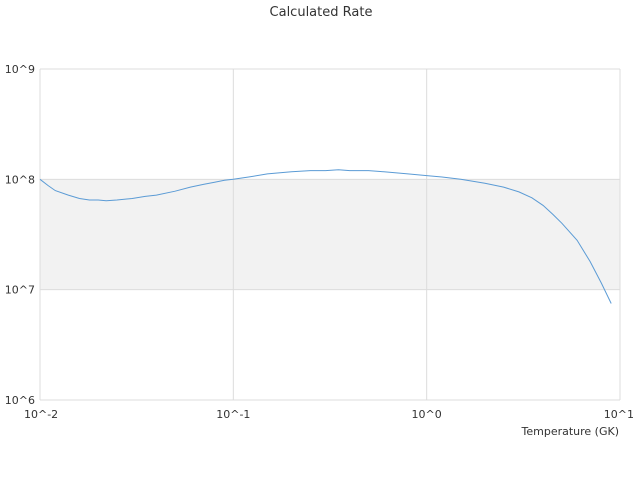 The width and height of the screenshot is (640, 480). What do you see at coordinates (20, 179) in the screenshot?
I see `y-tick-label: 10^8` at bounding box center [20, 179].